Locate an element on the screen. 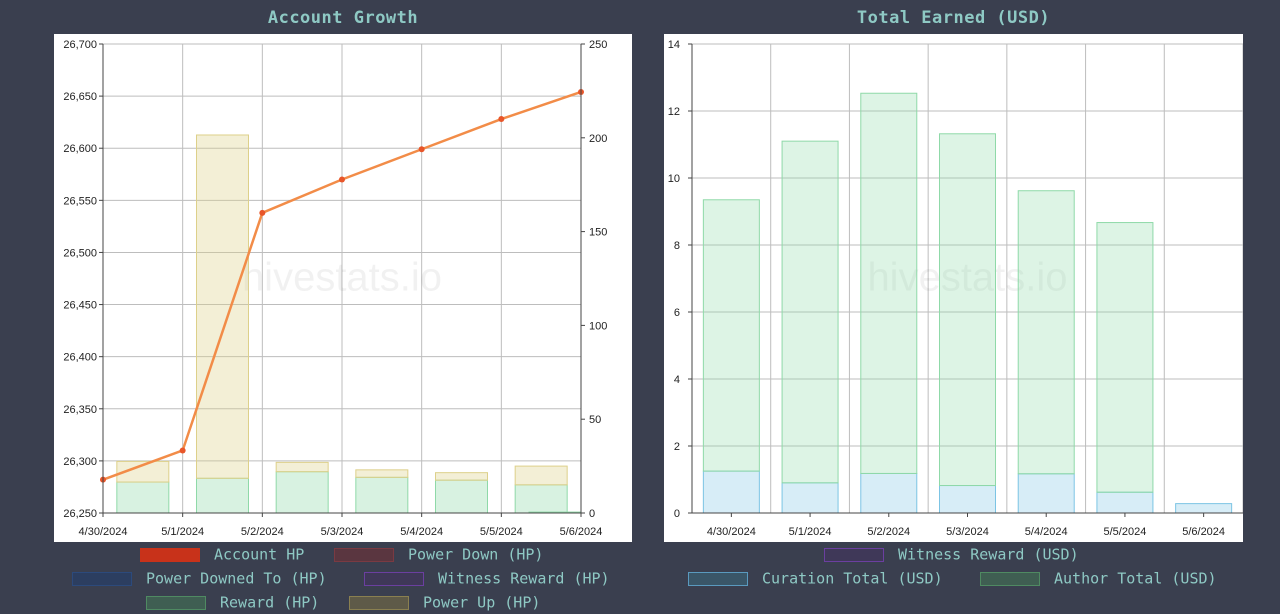 This screenshot has width=1280, height=614. legend-item-witness-reward-hp: Witness Reward (HP) is located at coordinates (487, 578).